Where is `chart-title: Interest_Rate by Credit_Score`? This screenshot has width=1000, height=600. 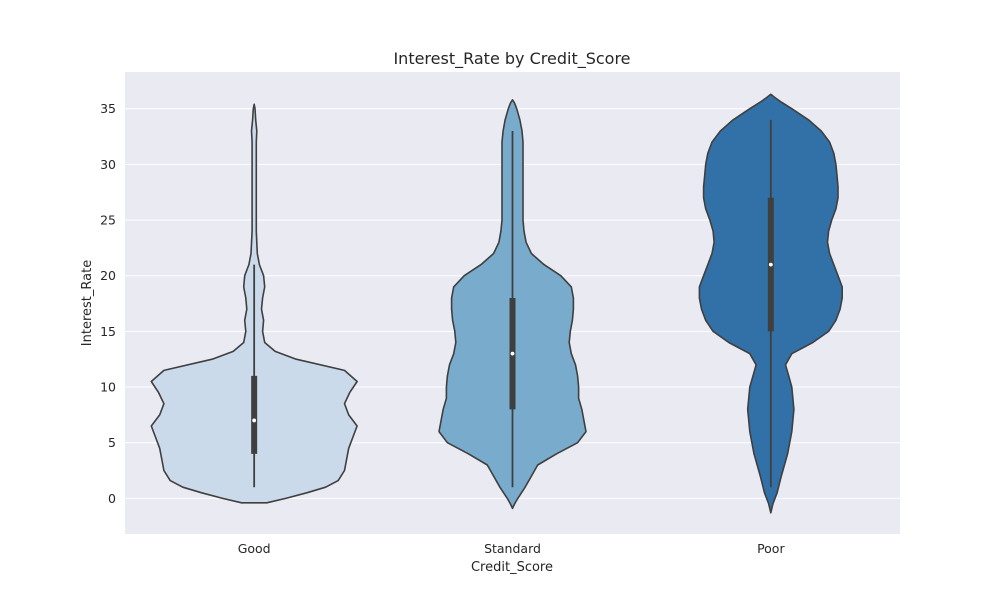 chart-title: Interest_Rate by Credit_Score is located at coordinates (511, 59).